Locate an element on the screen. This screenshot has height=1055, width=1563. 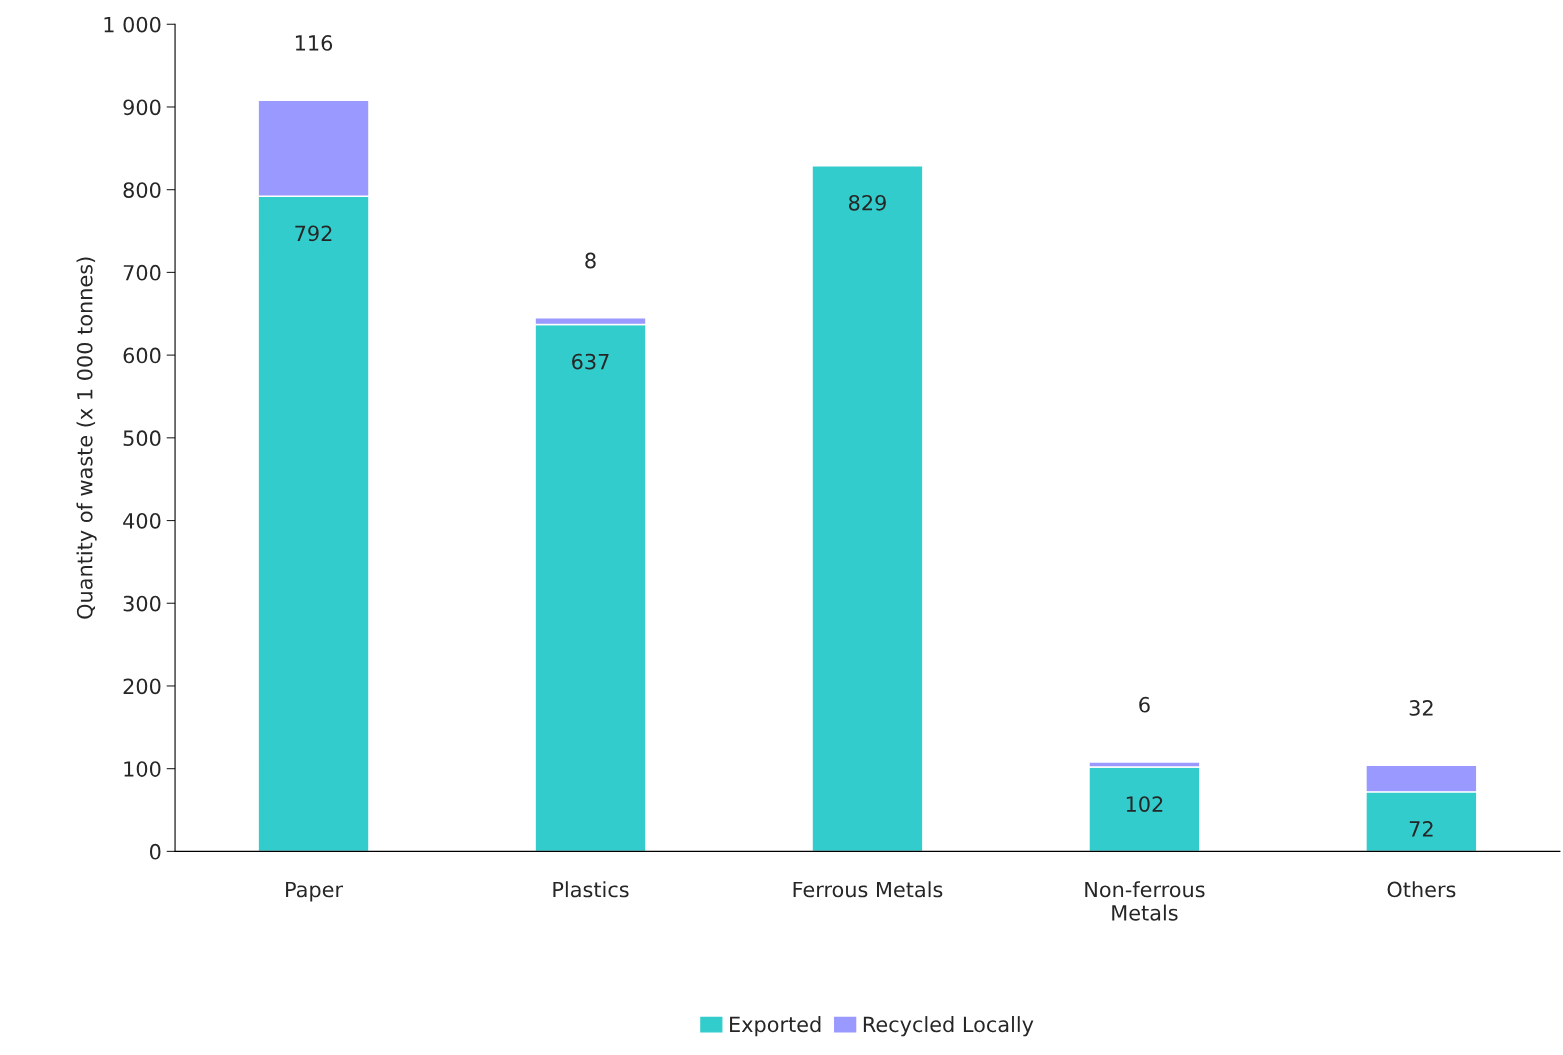
y-tick-label: 1 000 is located at coordinates (132, 24).